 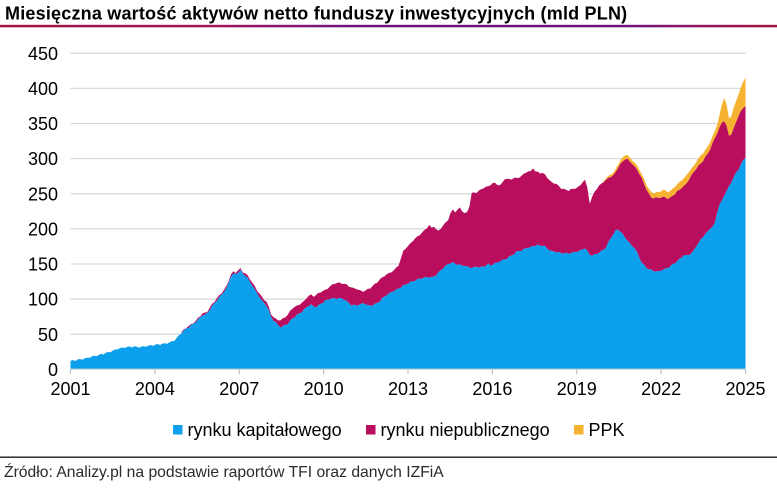 What do you see at coordinates (43, 265) in the screenshot?
I see `svg-text: 150` at bounding box center [43, 265].